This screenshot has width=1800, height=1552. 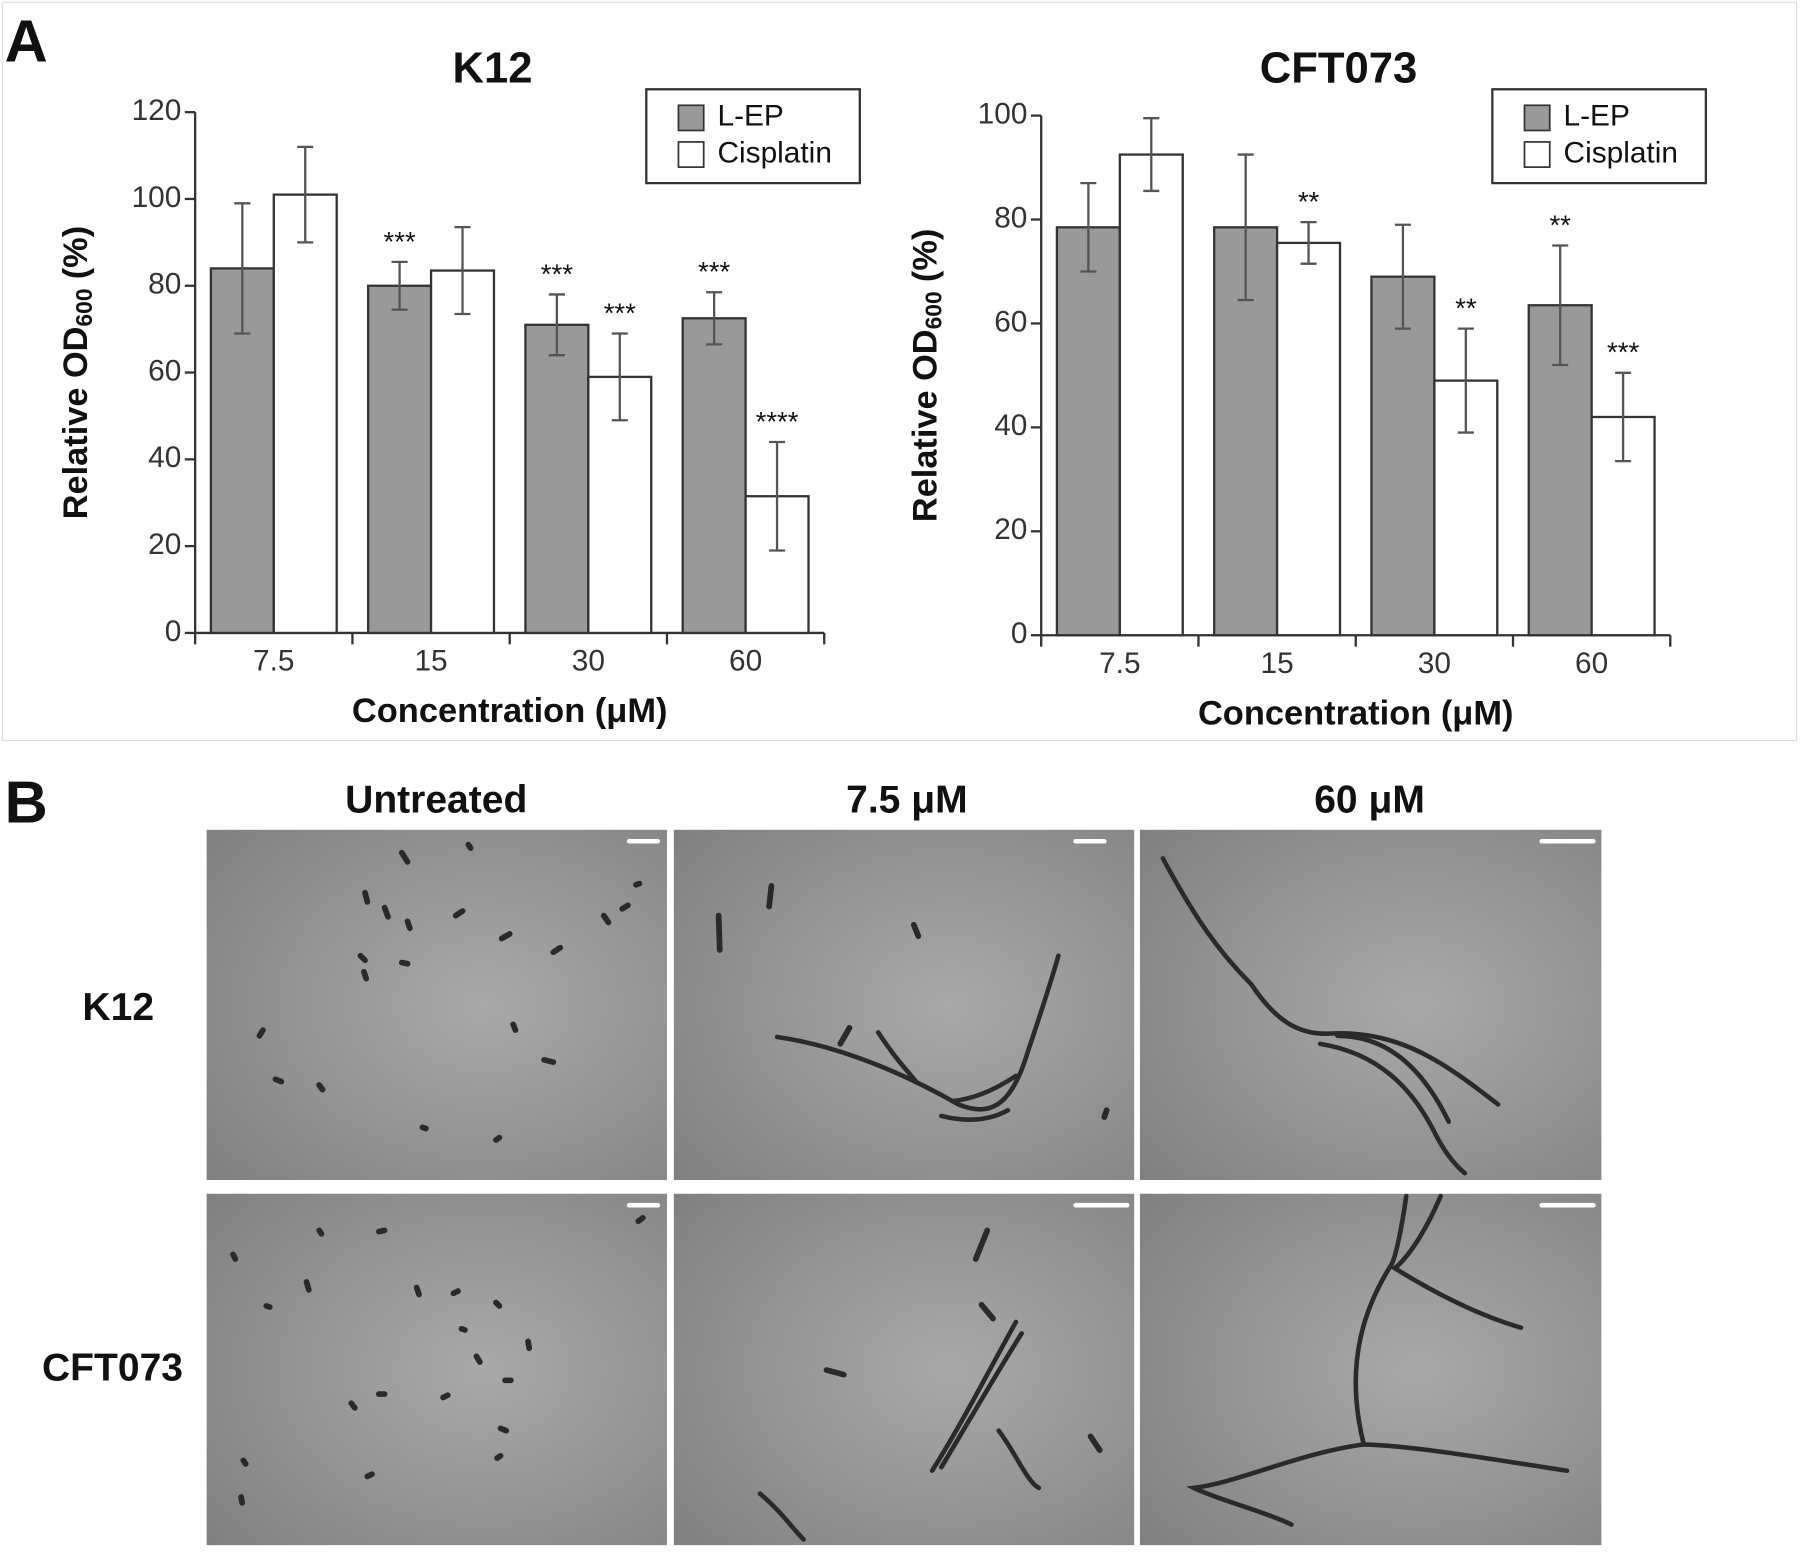 What do you see at coordinates (112, 1367) in the screenshot?
I see `row-title: CFT073` at bounding box center [112, 1367].